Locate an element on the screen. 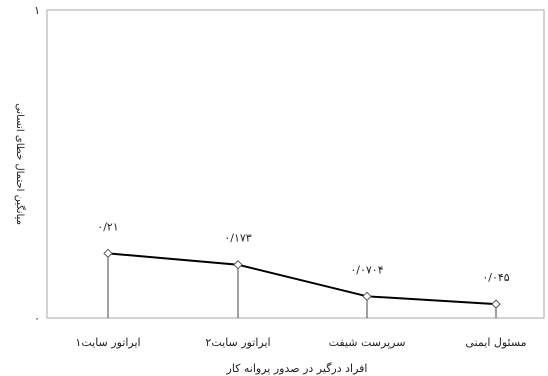 The width and height of the screenshot is (548, 376). markers is located at coordinates (302, 278).